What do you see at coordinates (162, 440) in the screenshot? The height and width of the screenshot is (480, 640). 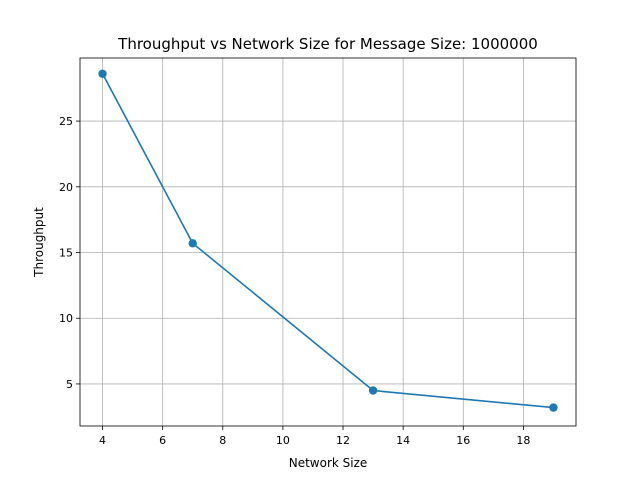 I see `x-tick-label: 6` at bounding box center [162, 440].